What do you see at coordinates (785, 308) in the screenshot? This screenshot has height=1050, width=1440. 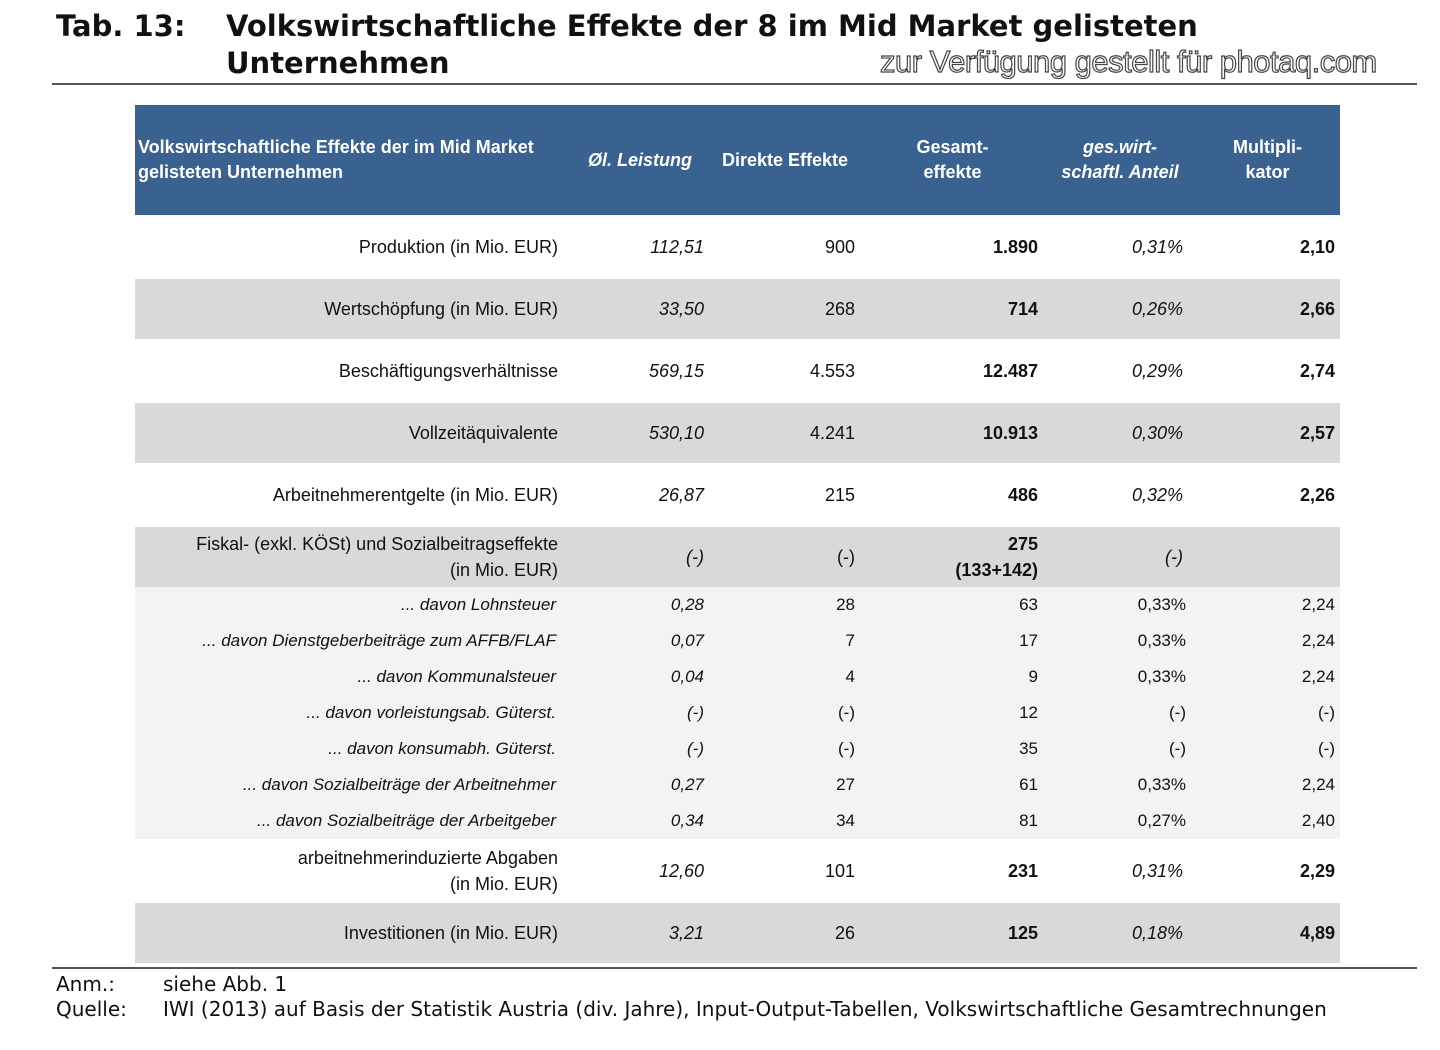 I see `cell-direkte-effekte: 268` at bounding box center [785, 308].